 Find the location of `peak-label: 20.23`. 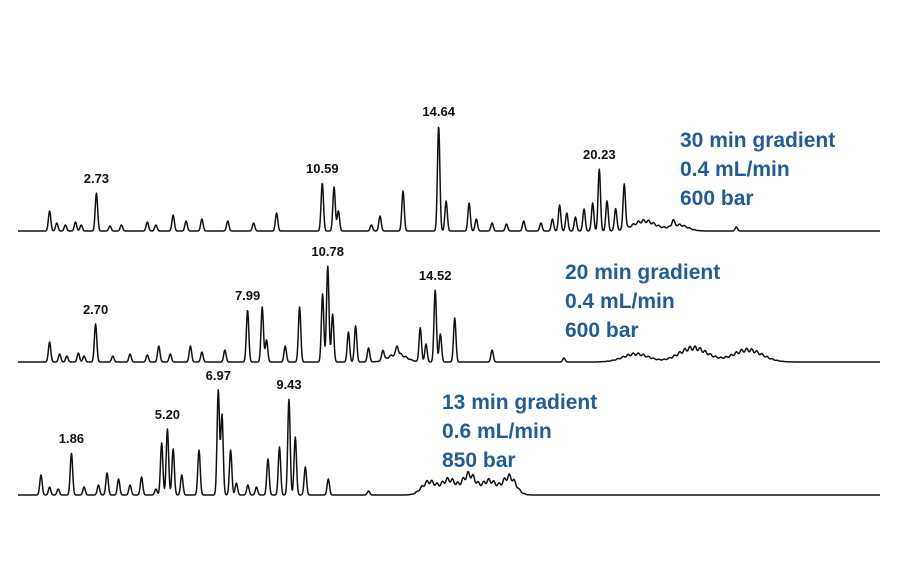

peak-label: 20.23 is located at coordinates (599, 154).